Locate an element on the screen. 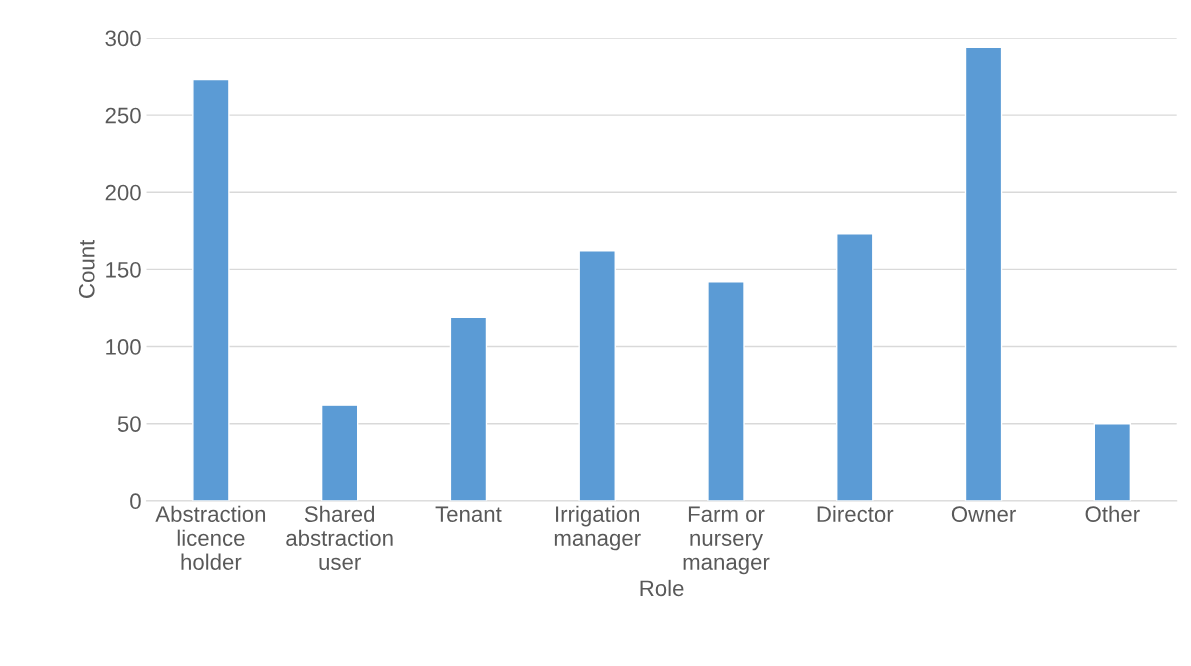  x-tick-label: Shared abstraction user is located at coordinates (339, 537).